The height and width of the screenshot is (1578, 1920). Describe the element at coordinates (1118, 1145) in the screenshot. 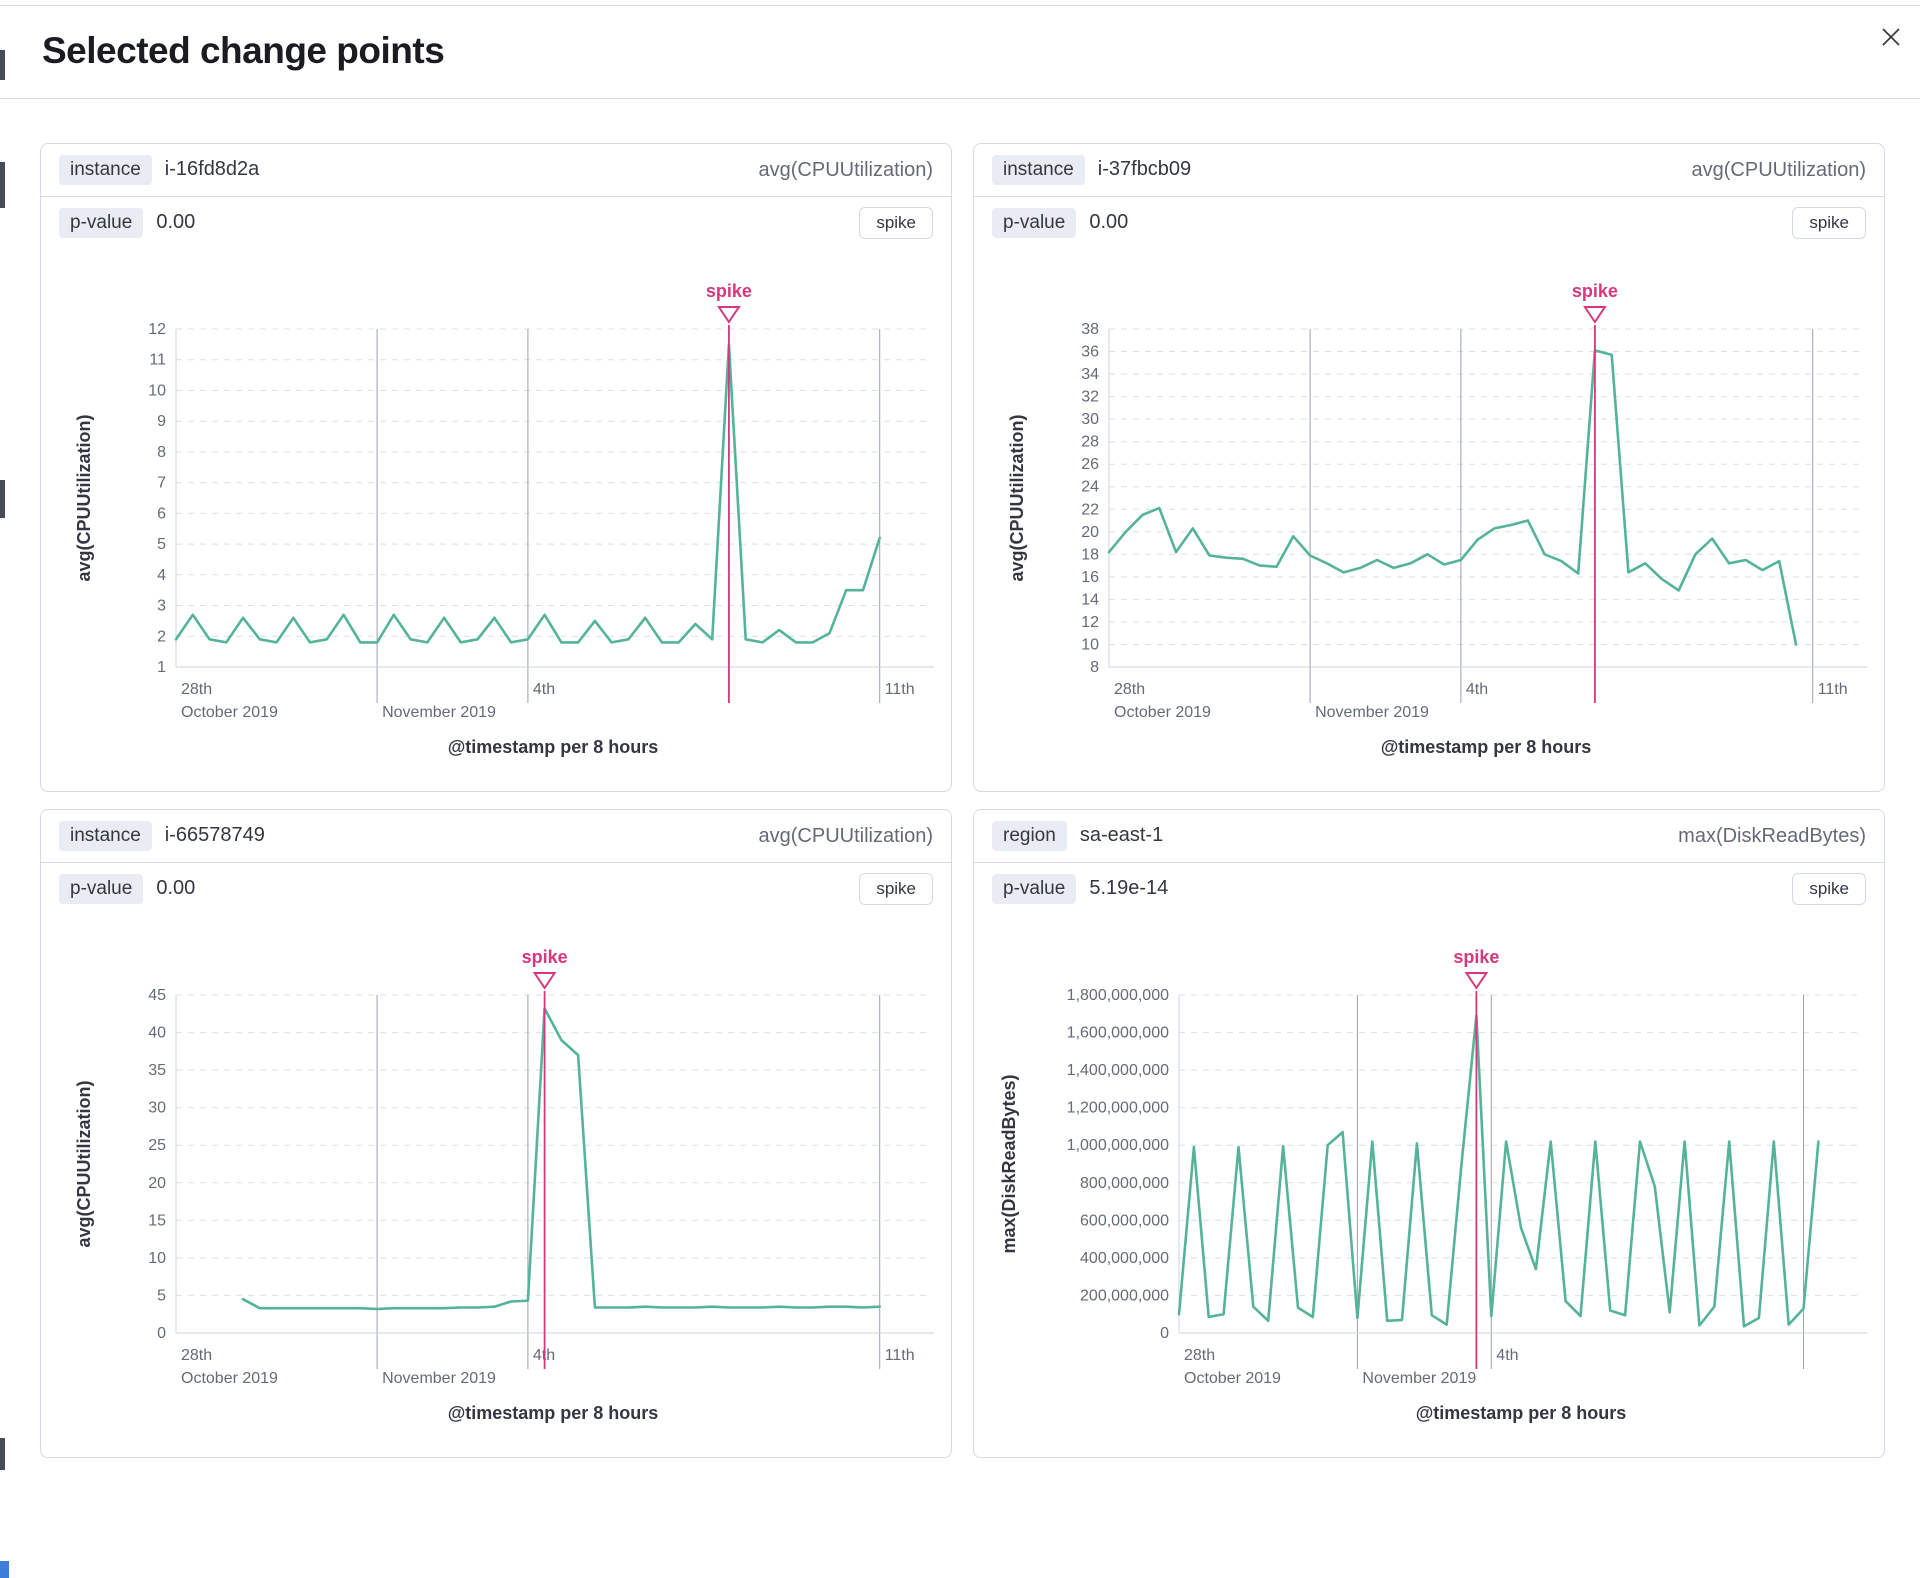

I see `svg-text: 1,000,000,000` at that location.